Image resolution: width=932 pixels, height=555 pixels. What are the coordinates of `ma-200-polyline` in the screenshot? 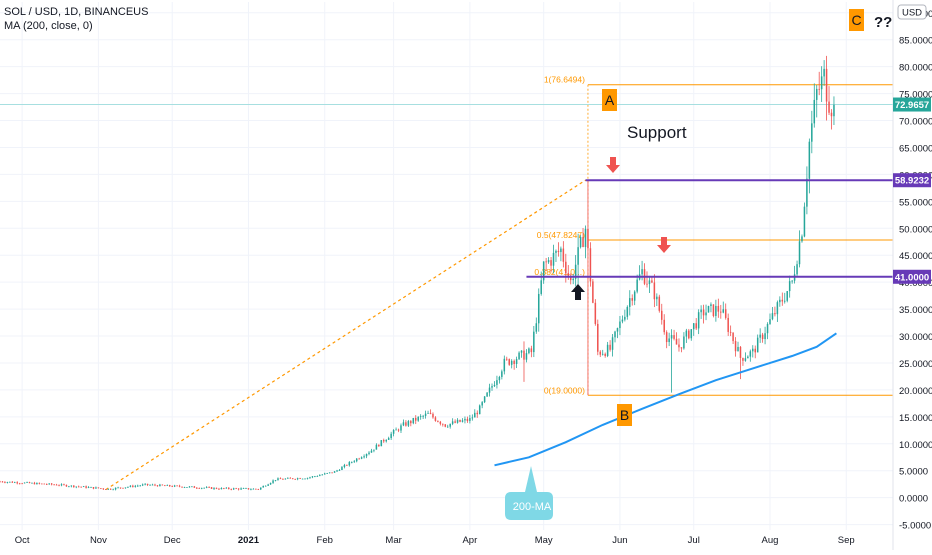 It's located at (665, 399).